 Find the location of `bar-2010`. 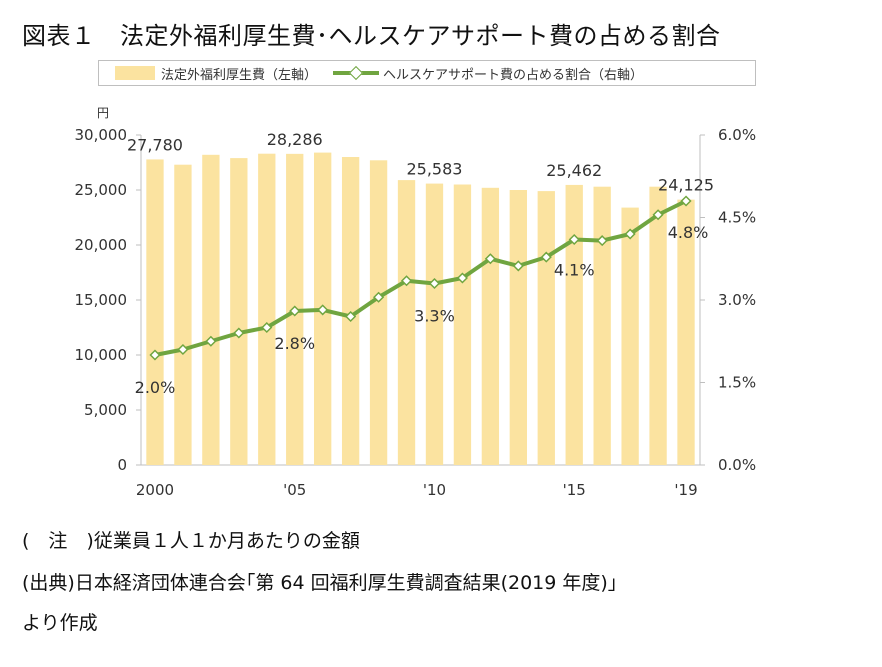

bar-2010 is located at coordinates (434, 324).